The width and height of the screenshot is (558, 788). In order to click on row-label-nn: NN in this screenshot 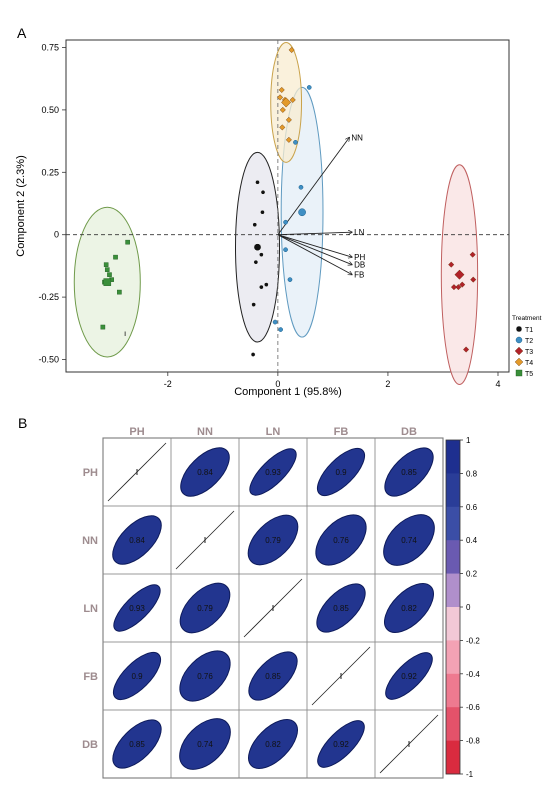, I will do `click(90, 541)`.